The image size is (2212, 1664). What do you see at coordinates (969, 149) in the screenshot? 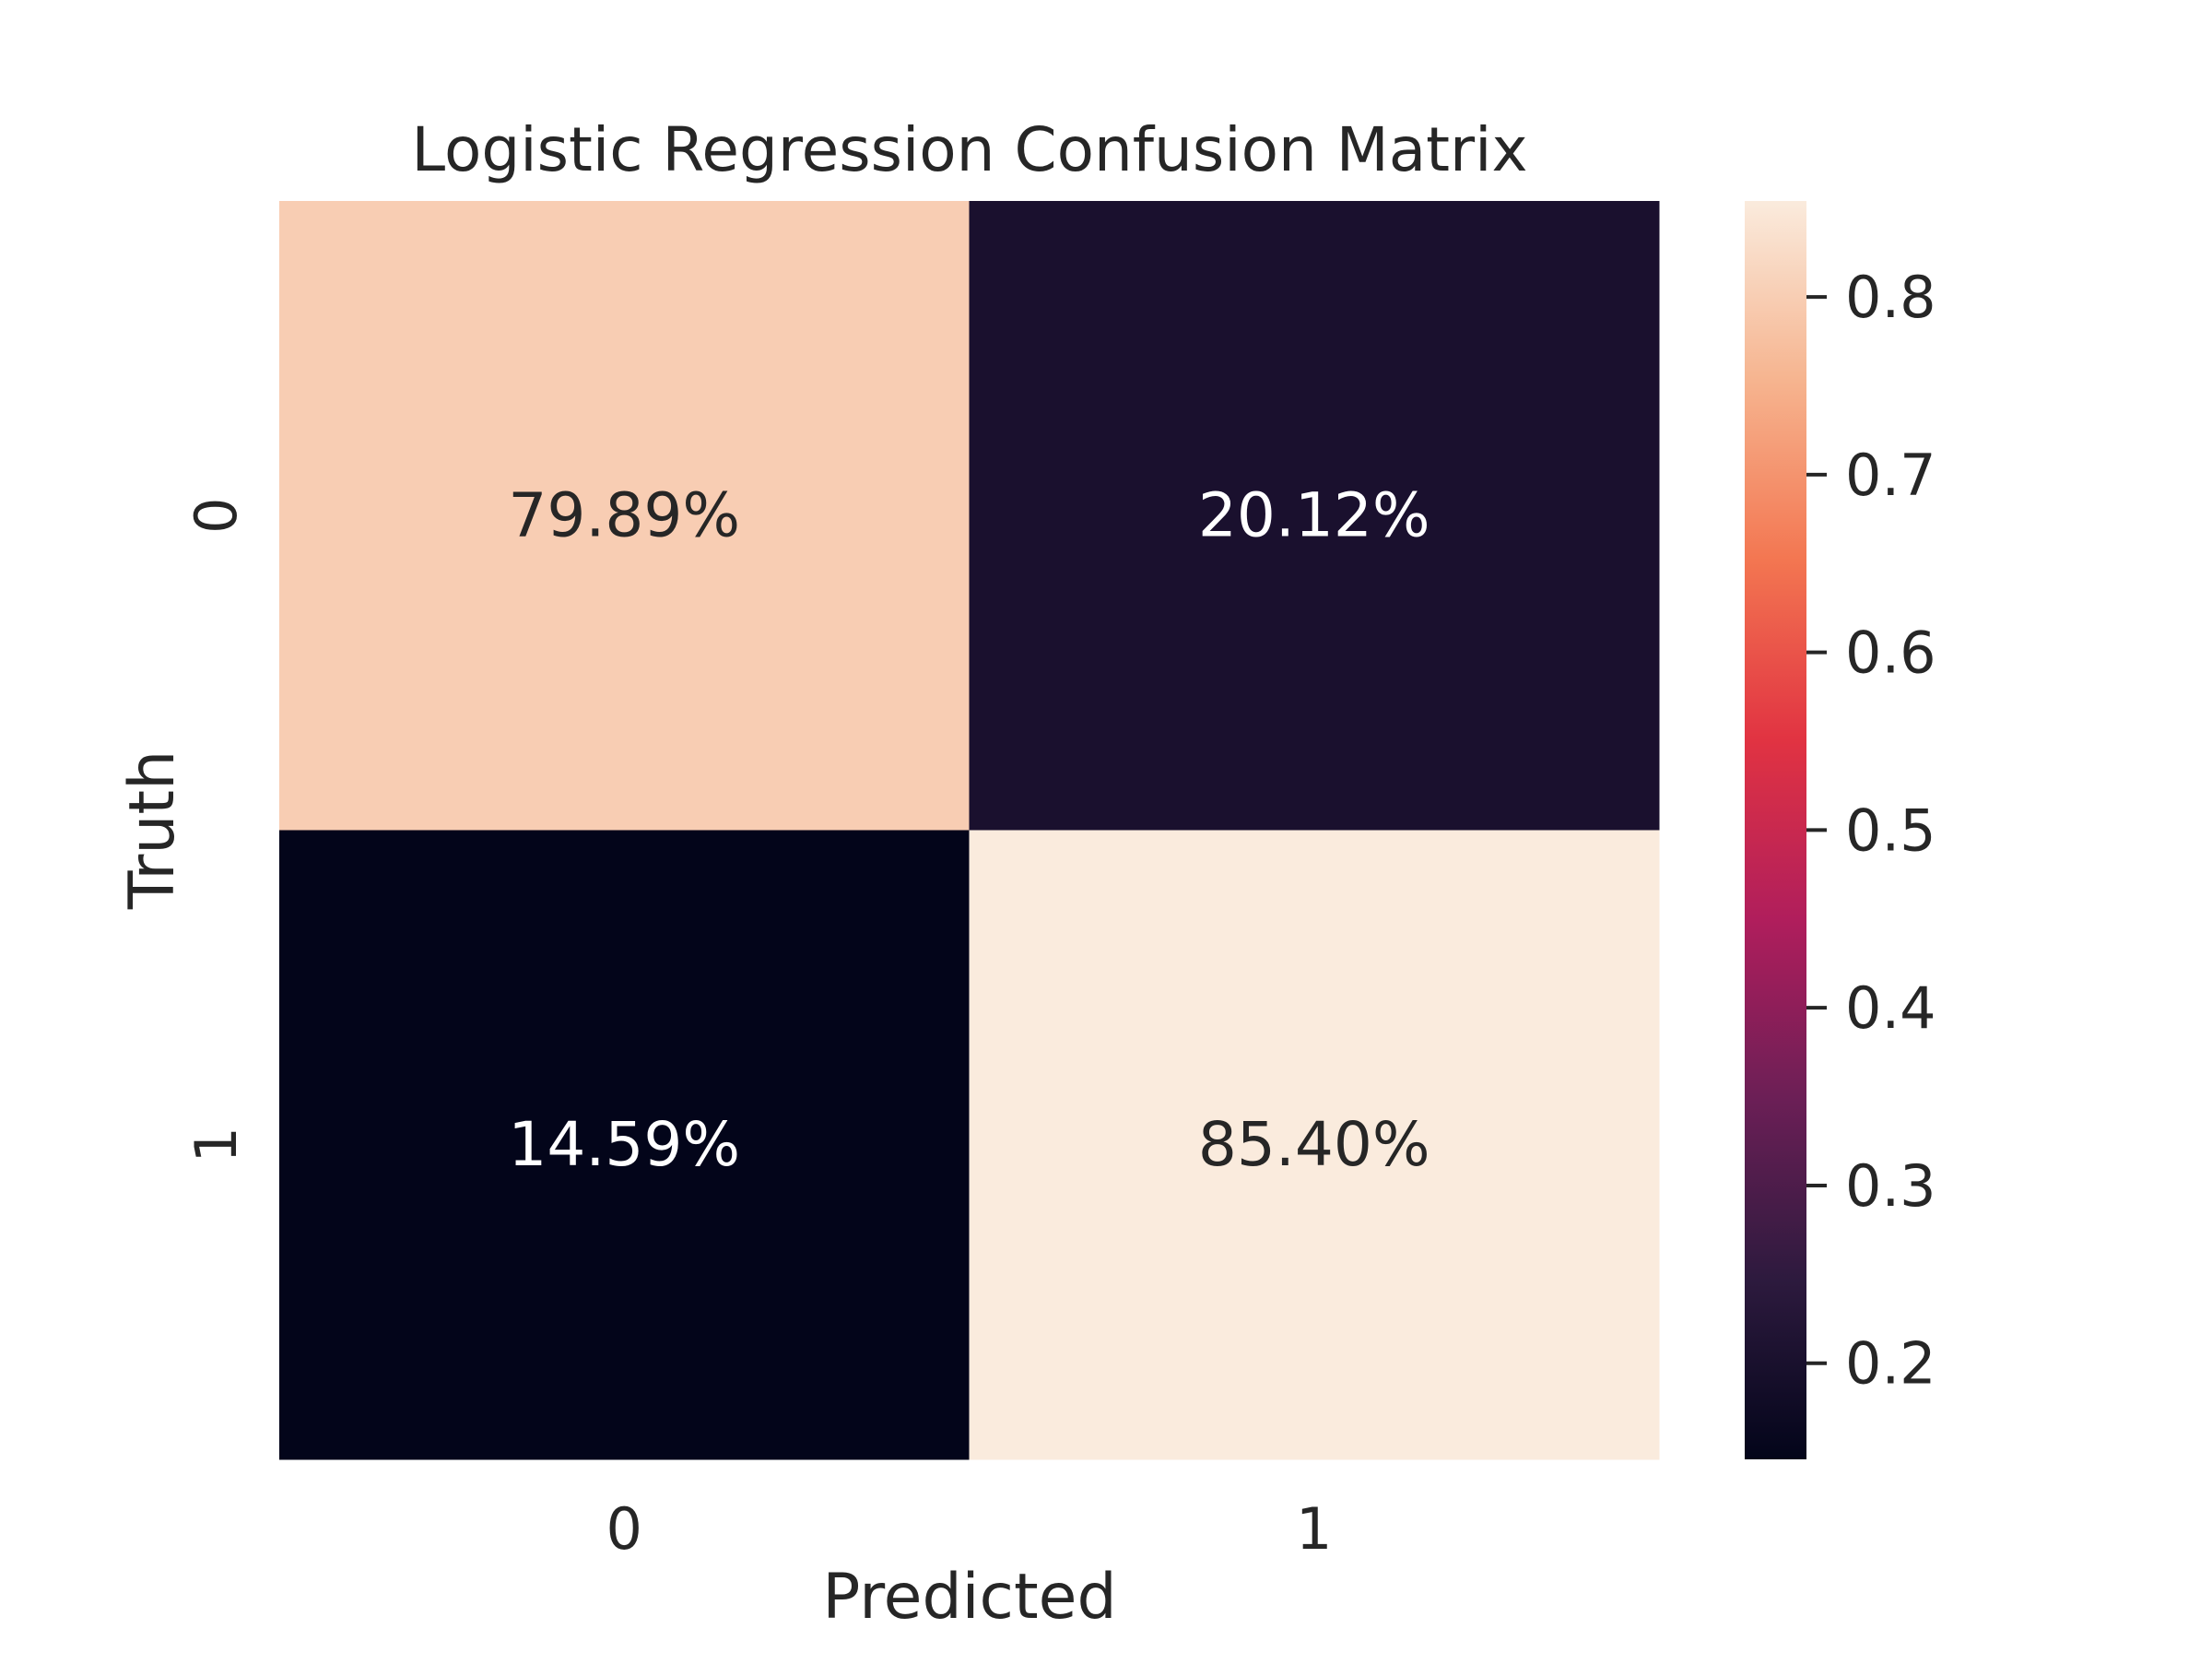
I see `chart-title: Logistic Regression Confusion Matrix` at bounding box center [969, 149].